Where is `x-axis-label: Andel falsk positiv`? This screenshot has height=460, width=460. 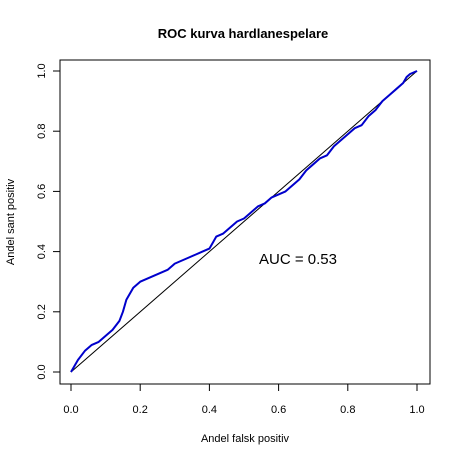 x-axis-label: Andel falsk positiv is located at coordinates (245, 439).